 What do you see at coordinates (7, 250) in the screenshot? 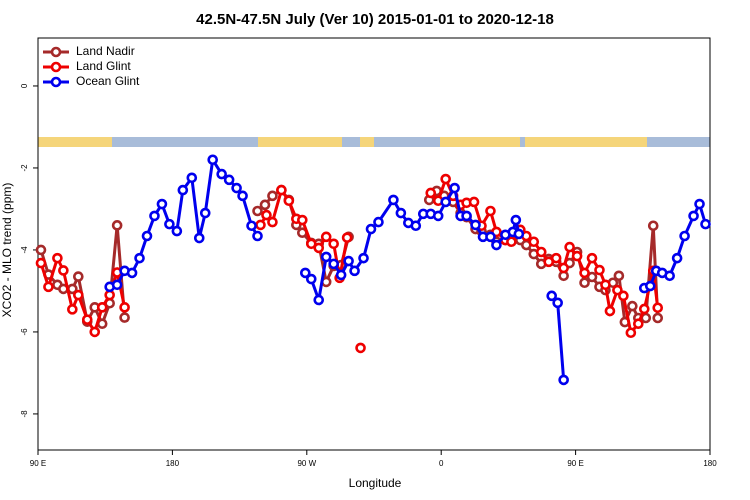
I see `y-axis-label: XCO2 - MLO trend (ppm)` at bounding box center [7, 250].